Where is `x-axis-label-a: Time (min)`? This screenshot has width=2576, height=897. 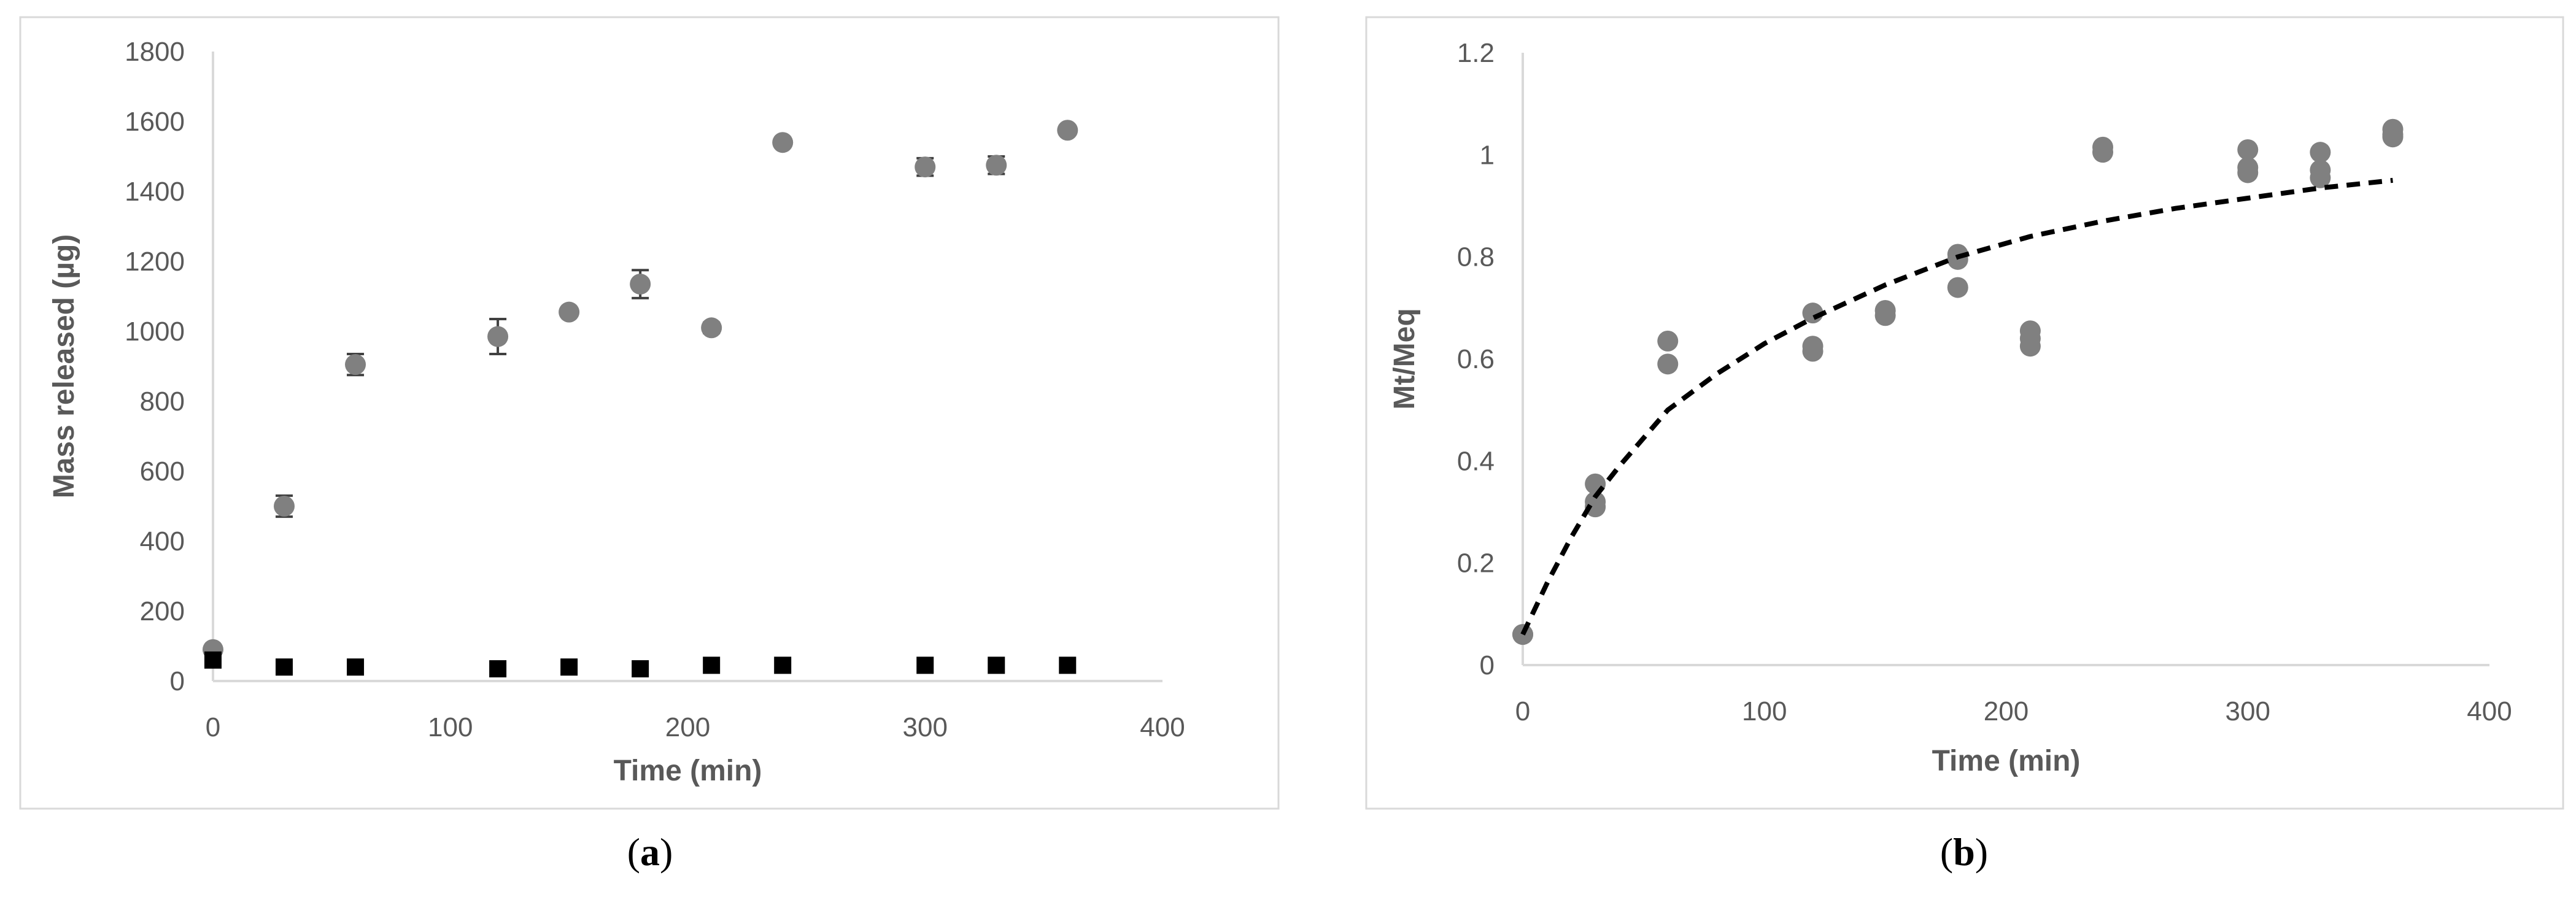
x-axis-label-a: Time (min) is located at coordinates (688, 771).